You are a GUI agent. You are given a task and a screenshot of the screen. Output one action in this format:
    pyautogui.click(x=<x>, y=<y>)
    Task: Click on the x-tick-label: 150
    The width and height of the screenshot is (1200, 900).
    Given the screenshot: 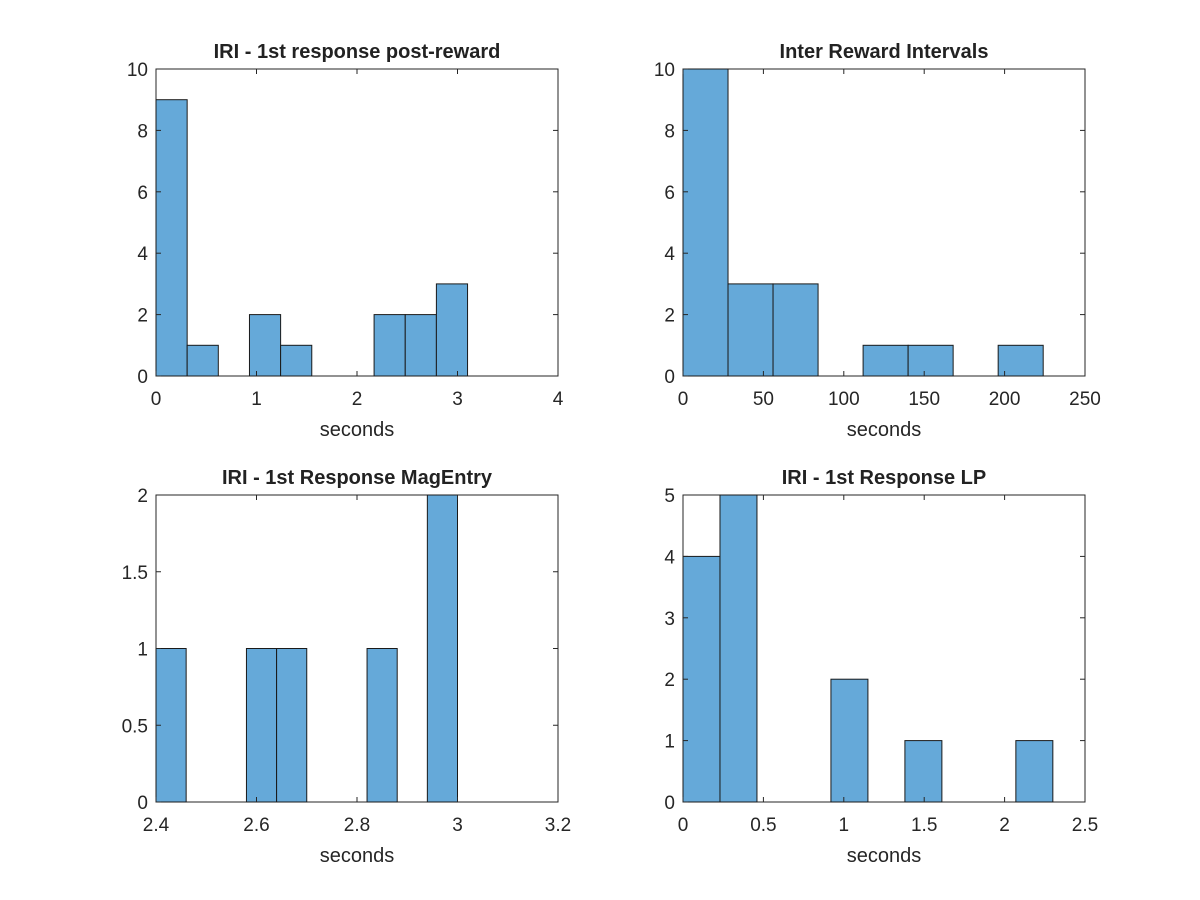 What is the action you would take?
    pyautogui.click(x=924, y=399)
    